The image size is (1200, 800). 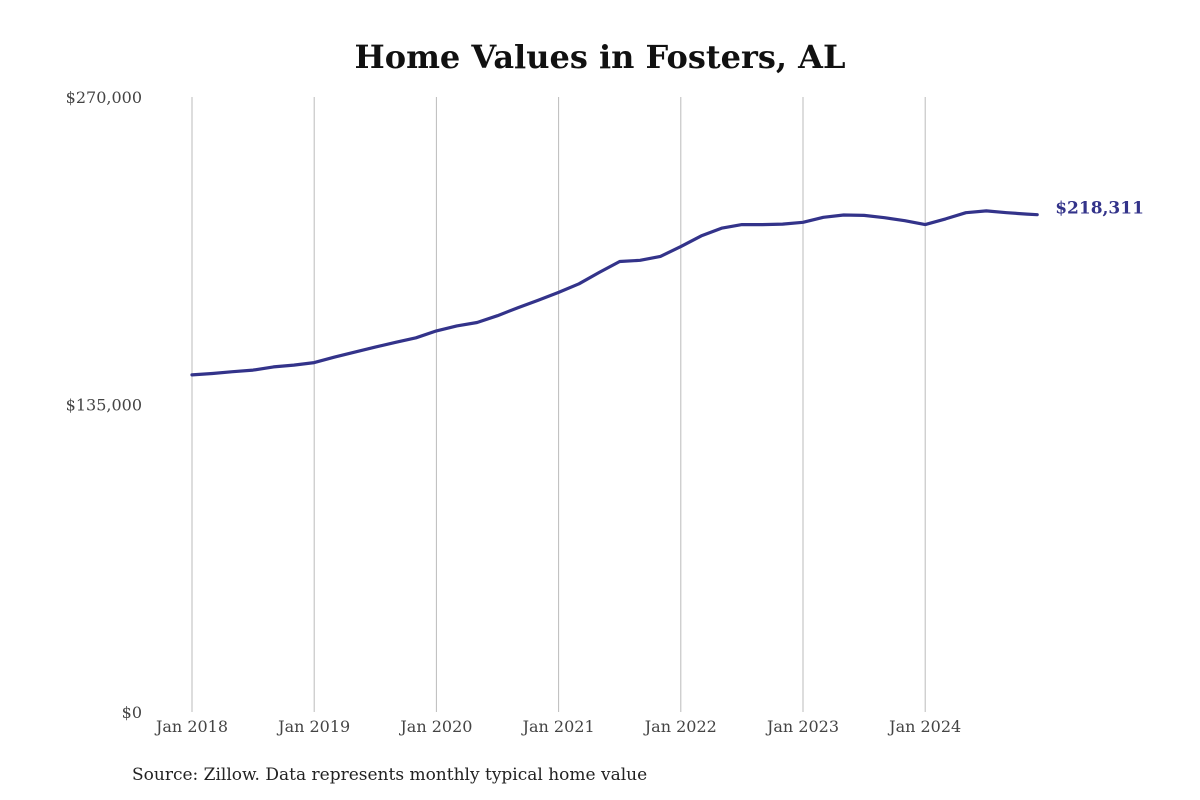 I want to click on series-line, so click(x=614, y=293).